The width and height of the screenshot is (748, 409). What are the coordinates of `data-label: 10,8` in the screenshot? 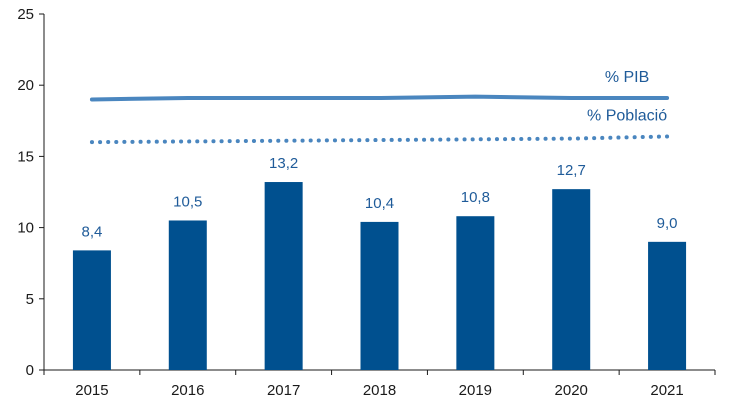 It's located at (475, 197).